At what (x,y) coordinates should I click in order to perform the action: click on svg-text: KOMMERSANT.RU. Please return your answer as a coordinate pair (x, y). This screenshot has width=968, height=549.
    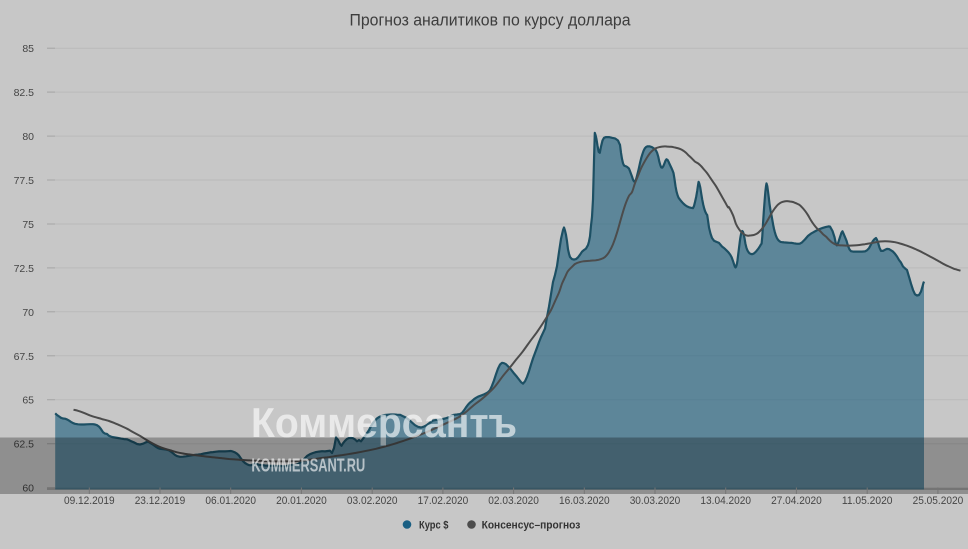
    Looking at the image, I should click on (308, 465).